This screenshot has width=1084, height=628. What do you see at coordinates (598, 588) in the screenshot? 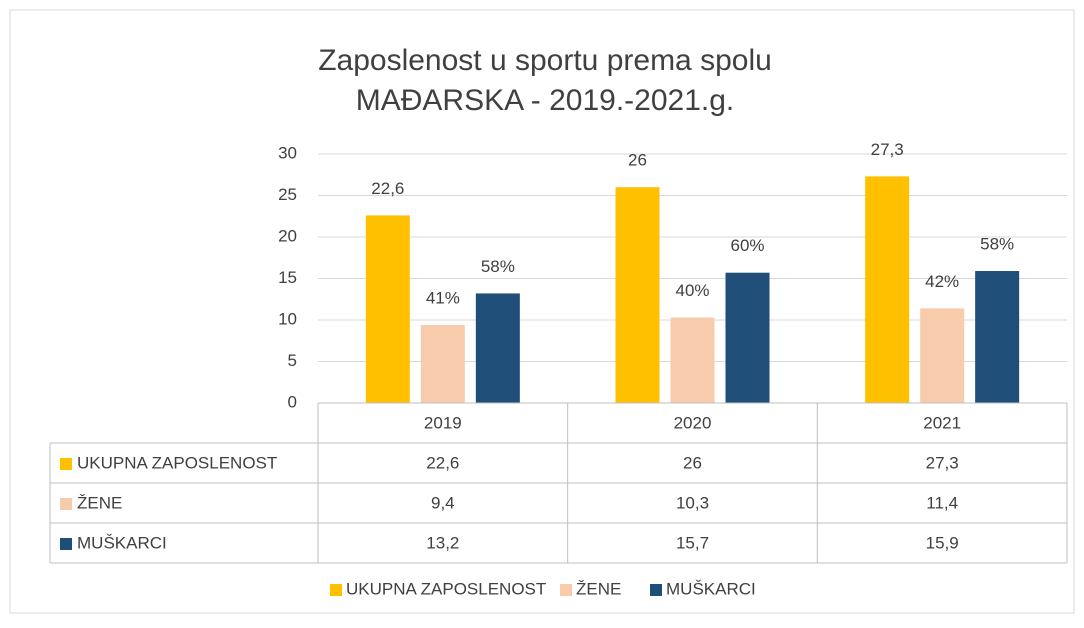
I see `legend-label: ŽENE` at bounding box center [598, 588].